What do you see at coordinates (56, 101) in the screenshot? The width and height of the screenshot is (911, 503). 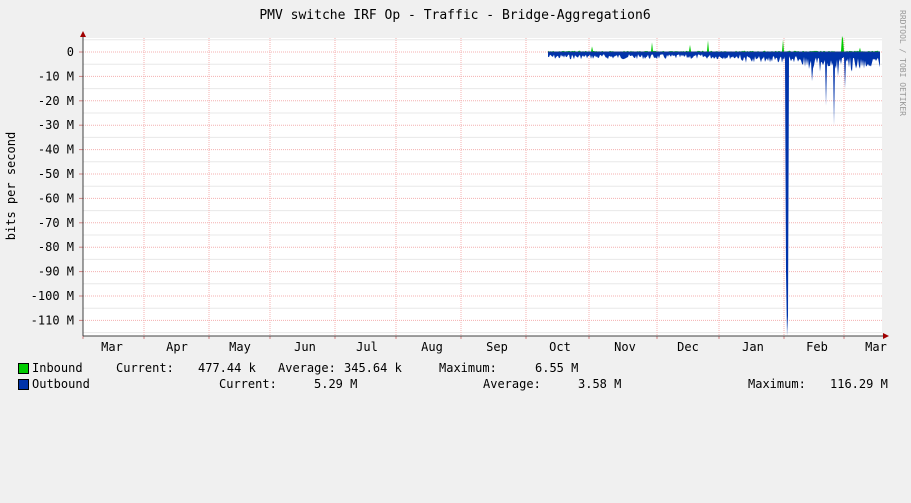 I see `y-tick-label: -20 M` at bounding box center [56, 101].